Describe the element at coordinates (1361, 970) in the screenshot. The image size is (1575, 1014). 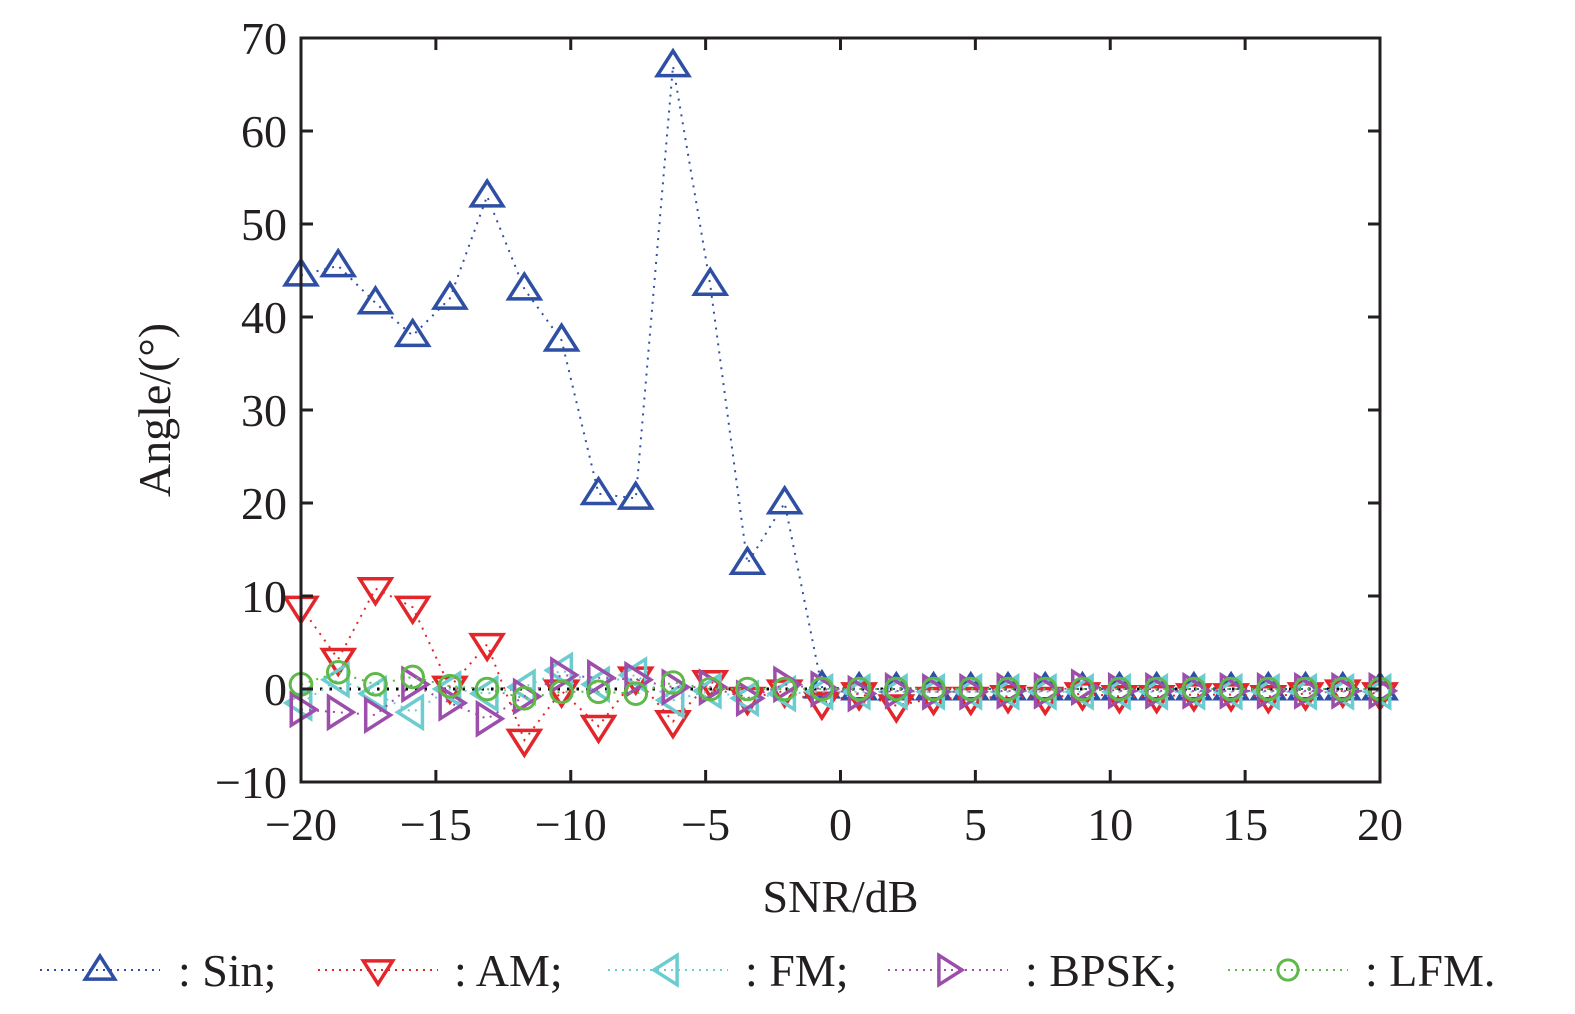
I see `legend-item-lfm: : LFM.` at that location.